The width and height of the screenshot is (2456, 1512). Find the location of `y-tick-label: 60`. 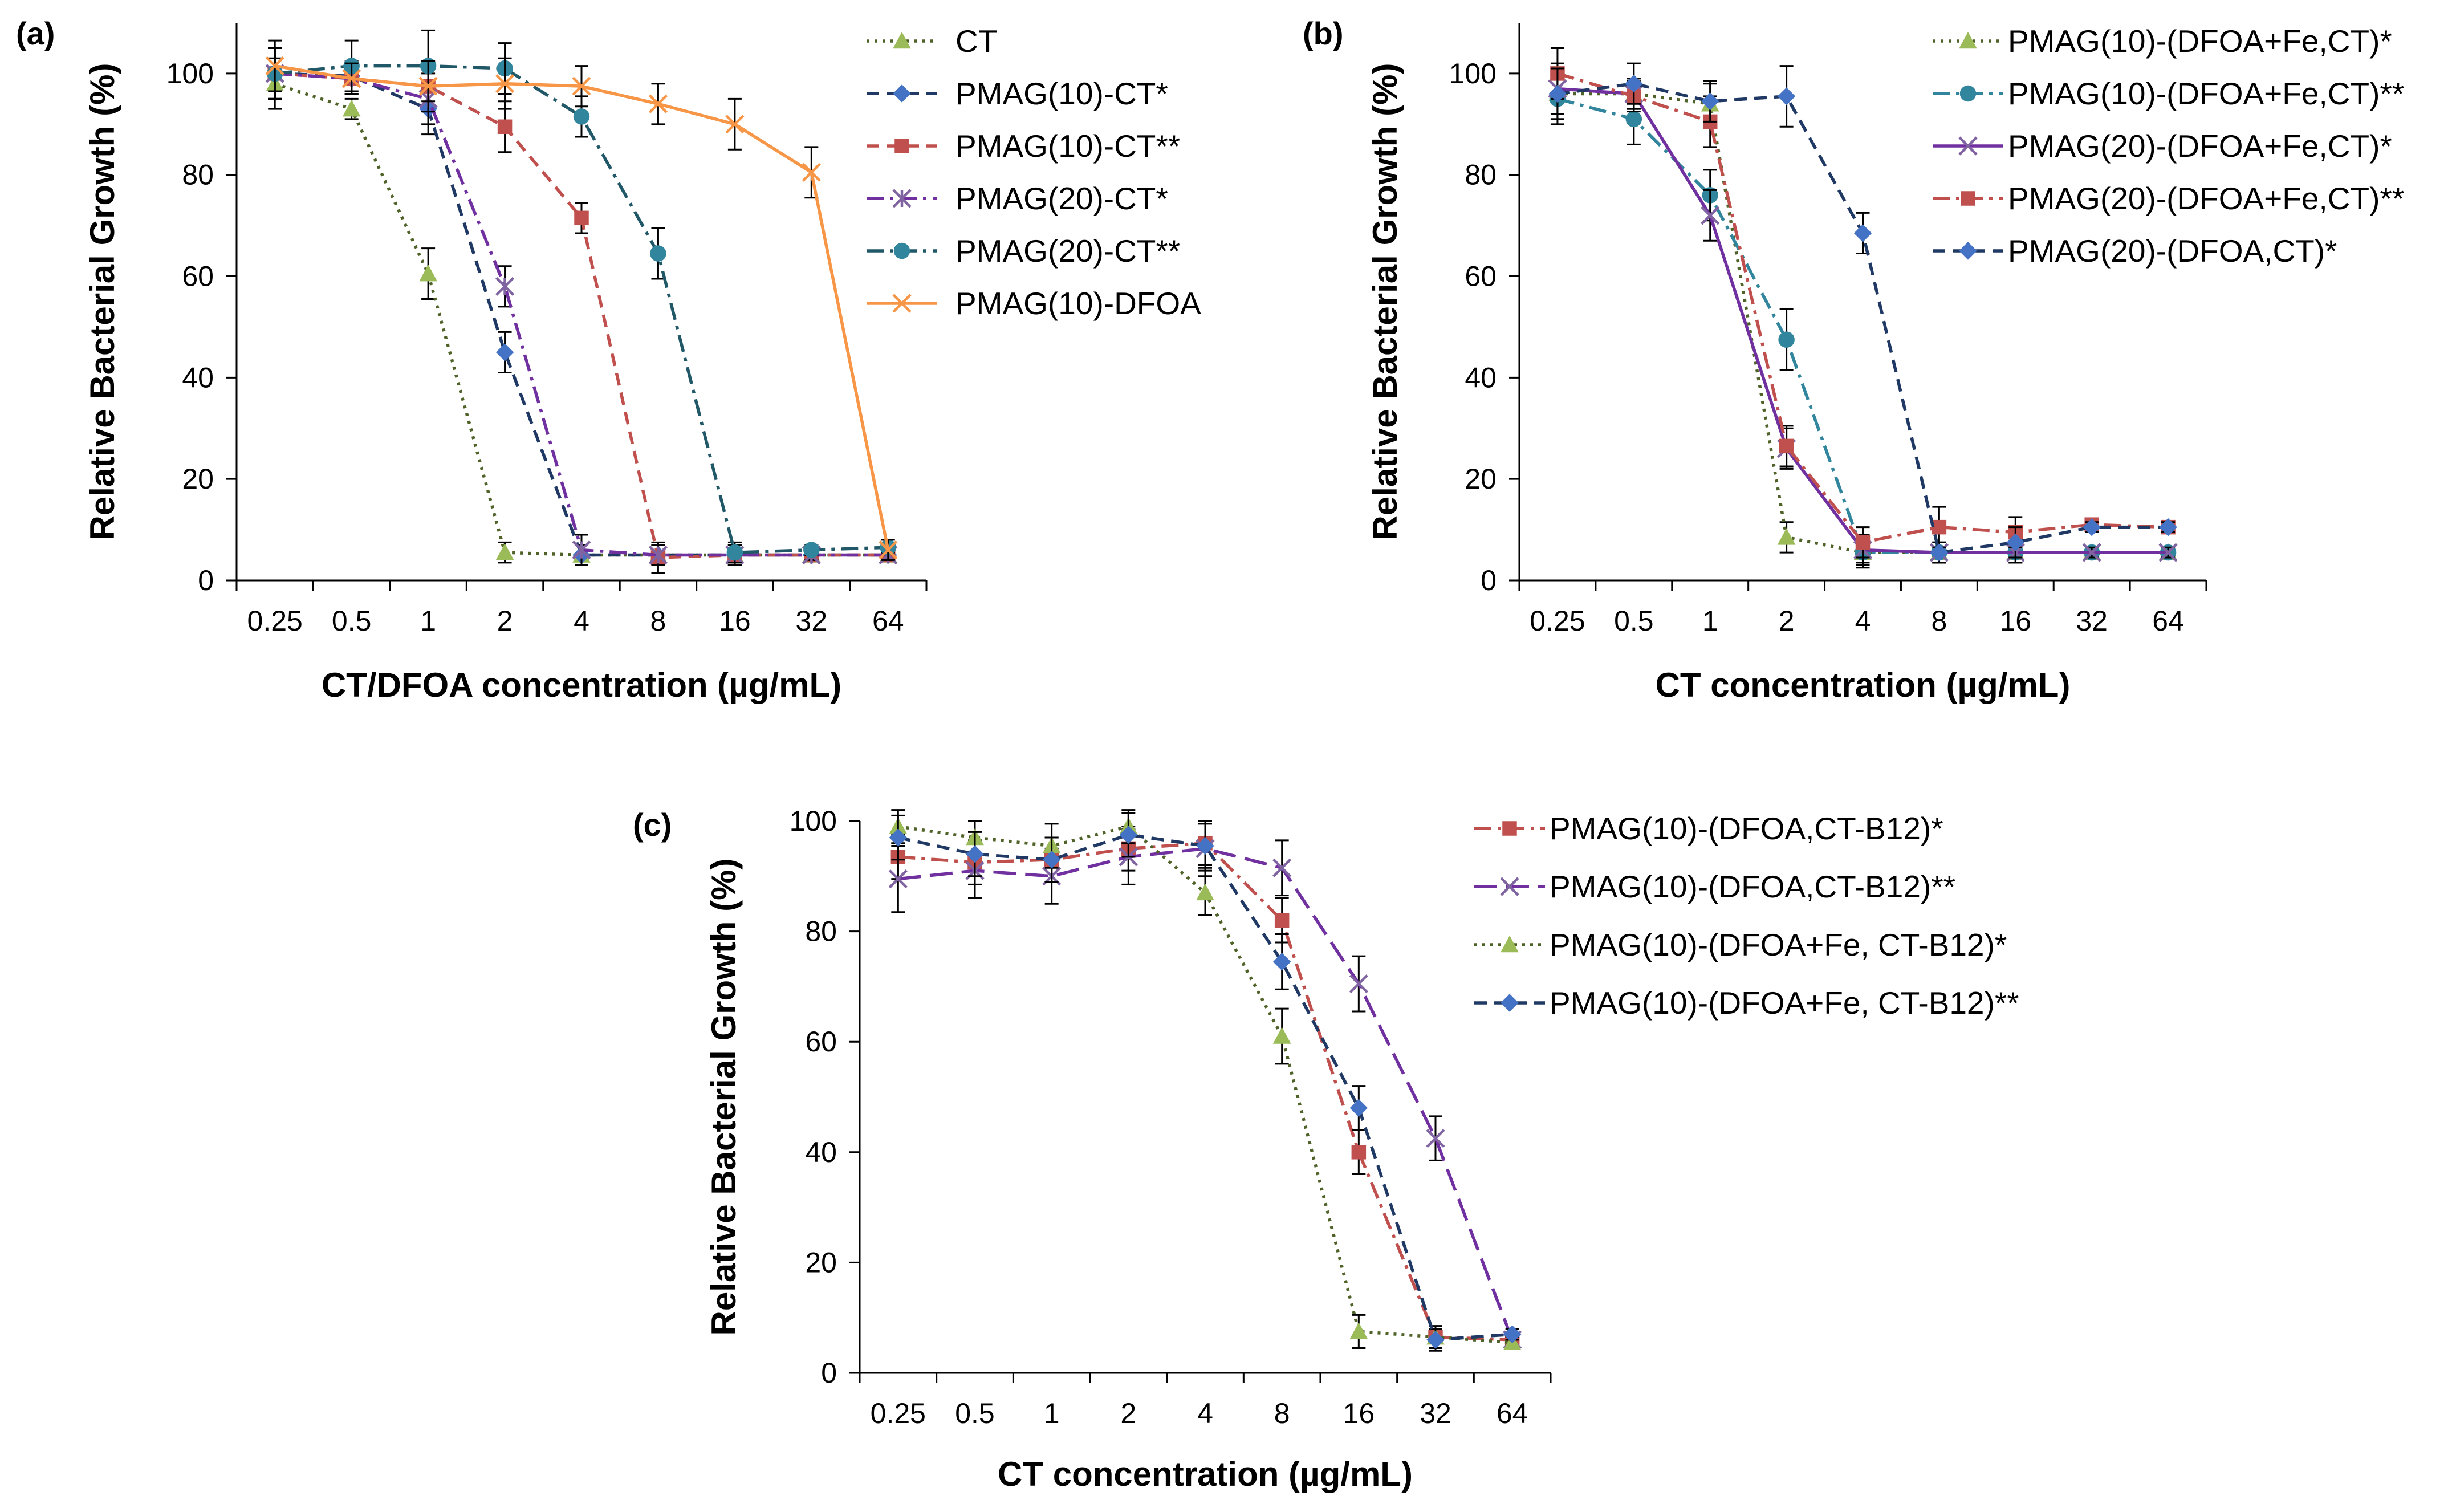

y-tick-label: 60 is located at coordinates (821, 1042).